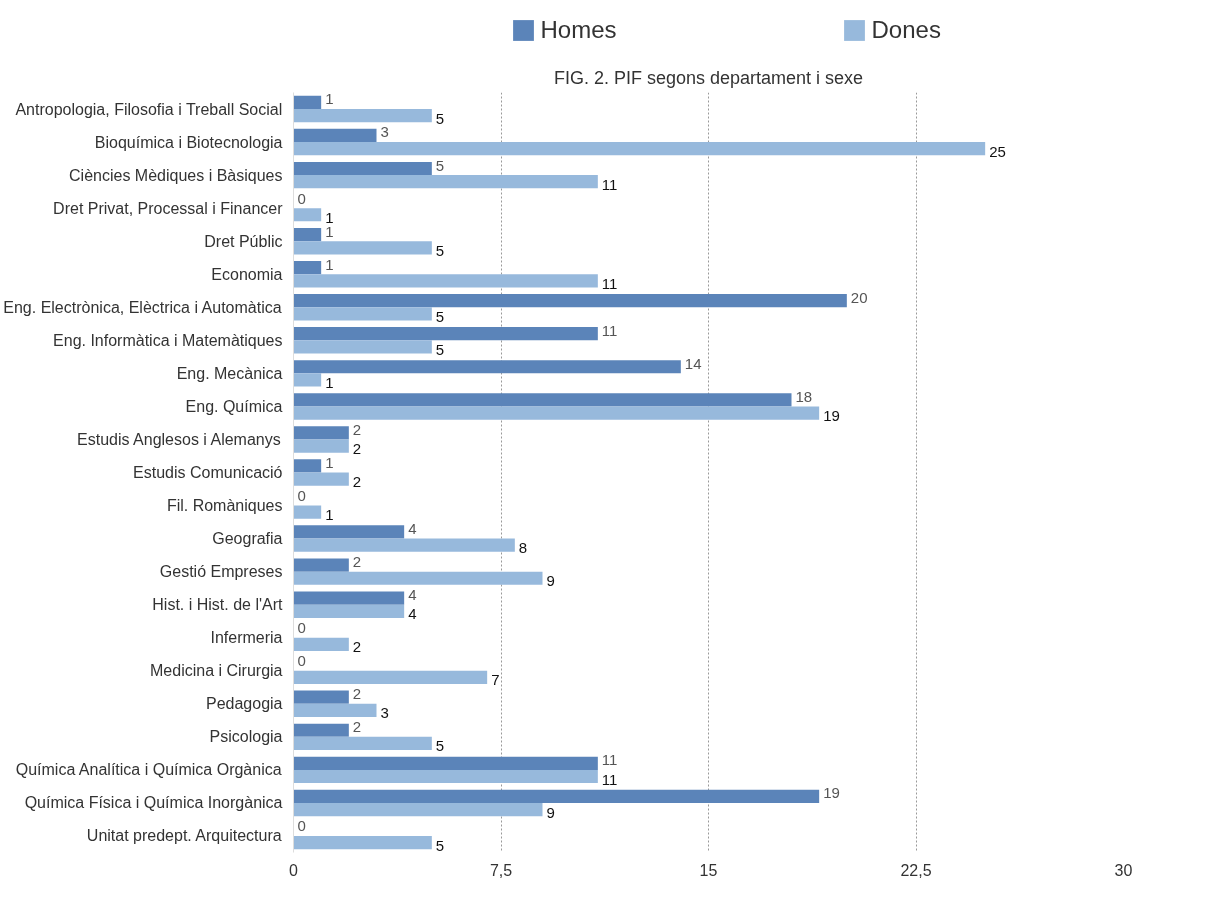 Image resolution: width=1211 pixels, height=915 pixels. What do you see at coordinates (208, 472) in the screenshot?
I see `y-tick-label: Estudis Comunicació` at bounding box center [208, 472].